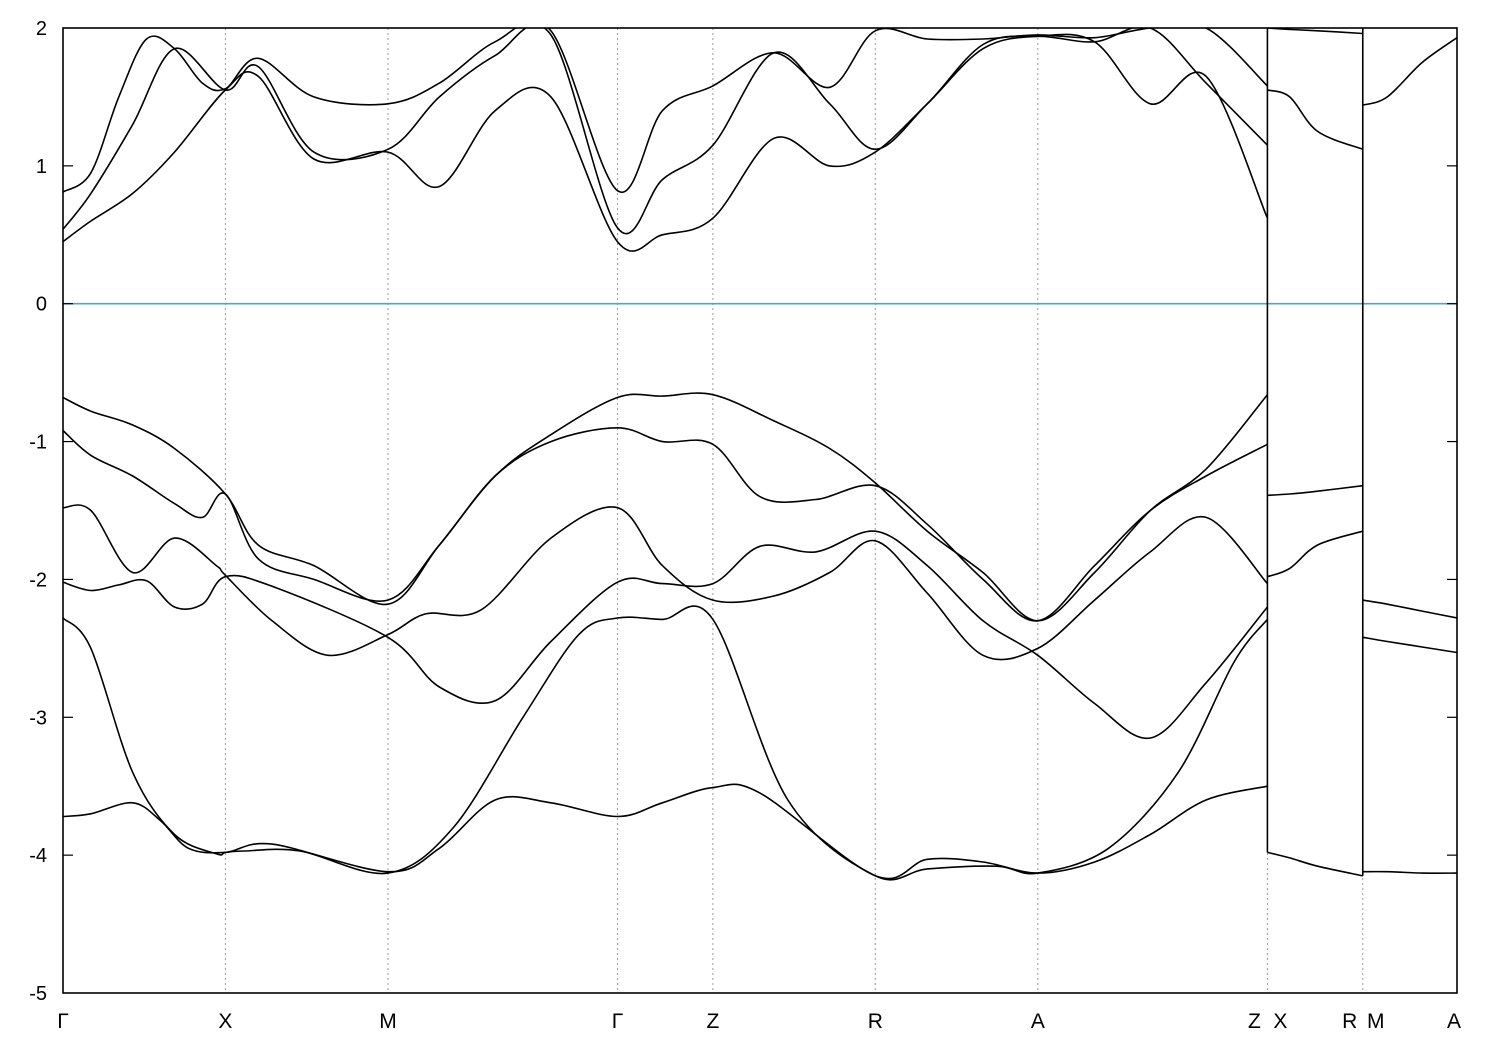  What do you see at coordinates (41, 167) in the screenshot?
I see `y-tick-label: 1` at bounding box center [41, 167].